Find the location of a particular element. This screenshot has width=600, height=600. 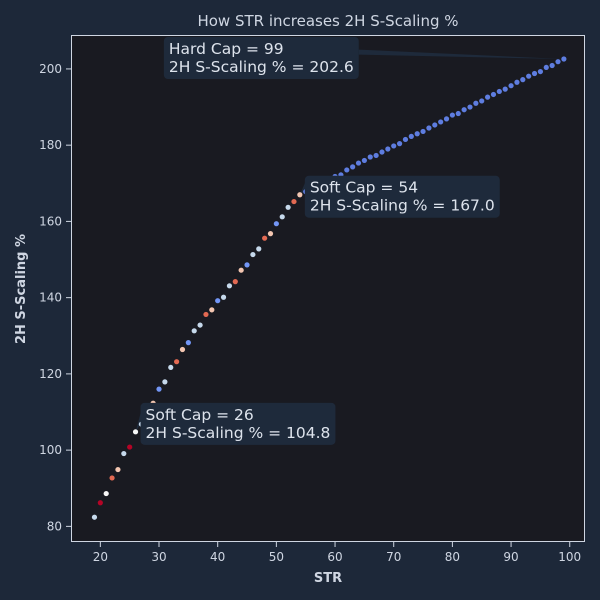

y-tick-label: 80 is located at coordinates (54, 526).